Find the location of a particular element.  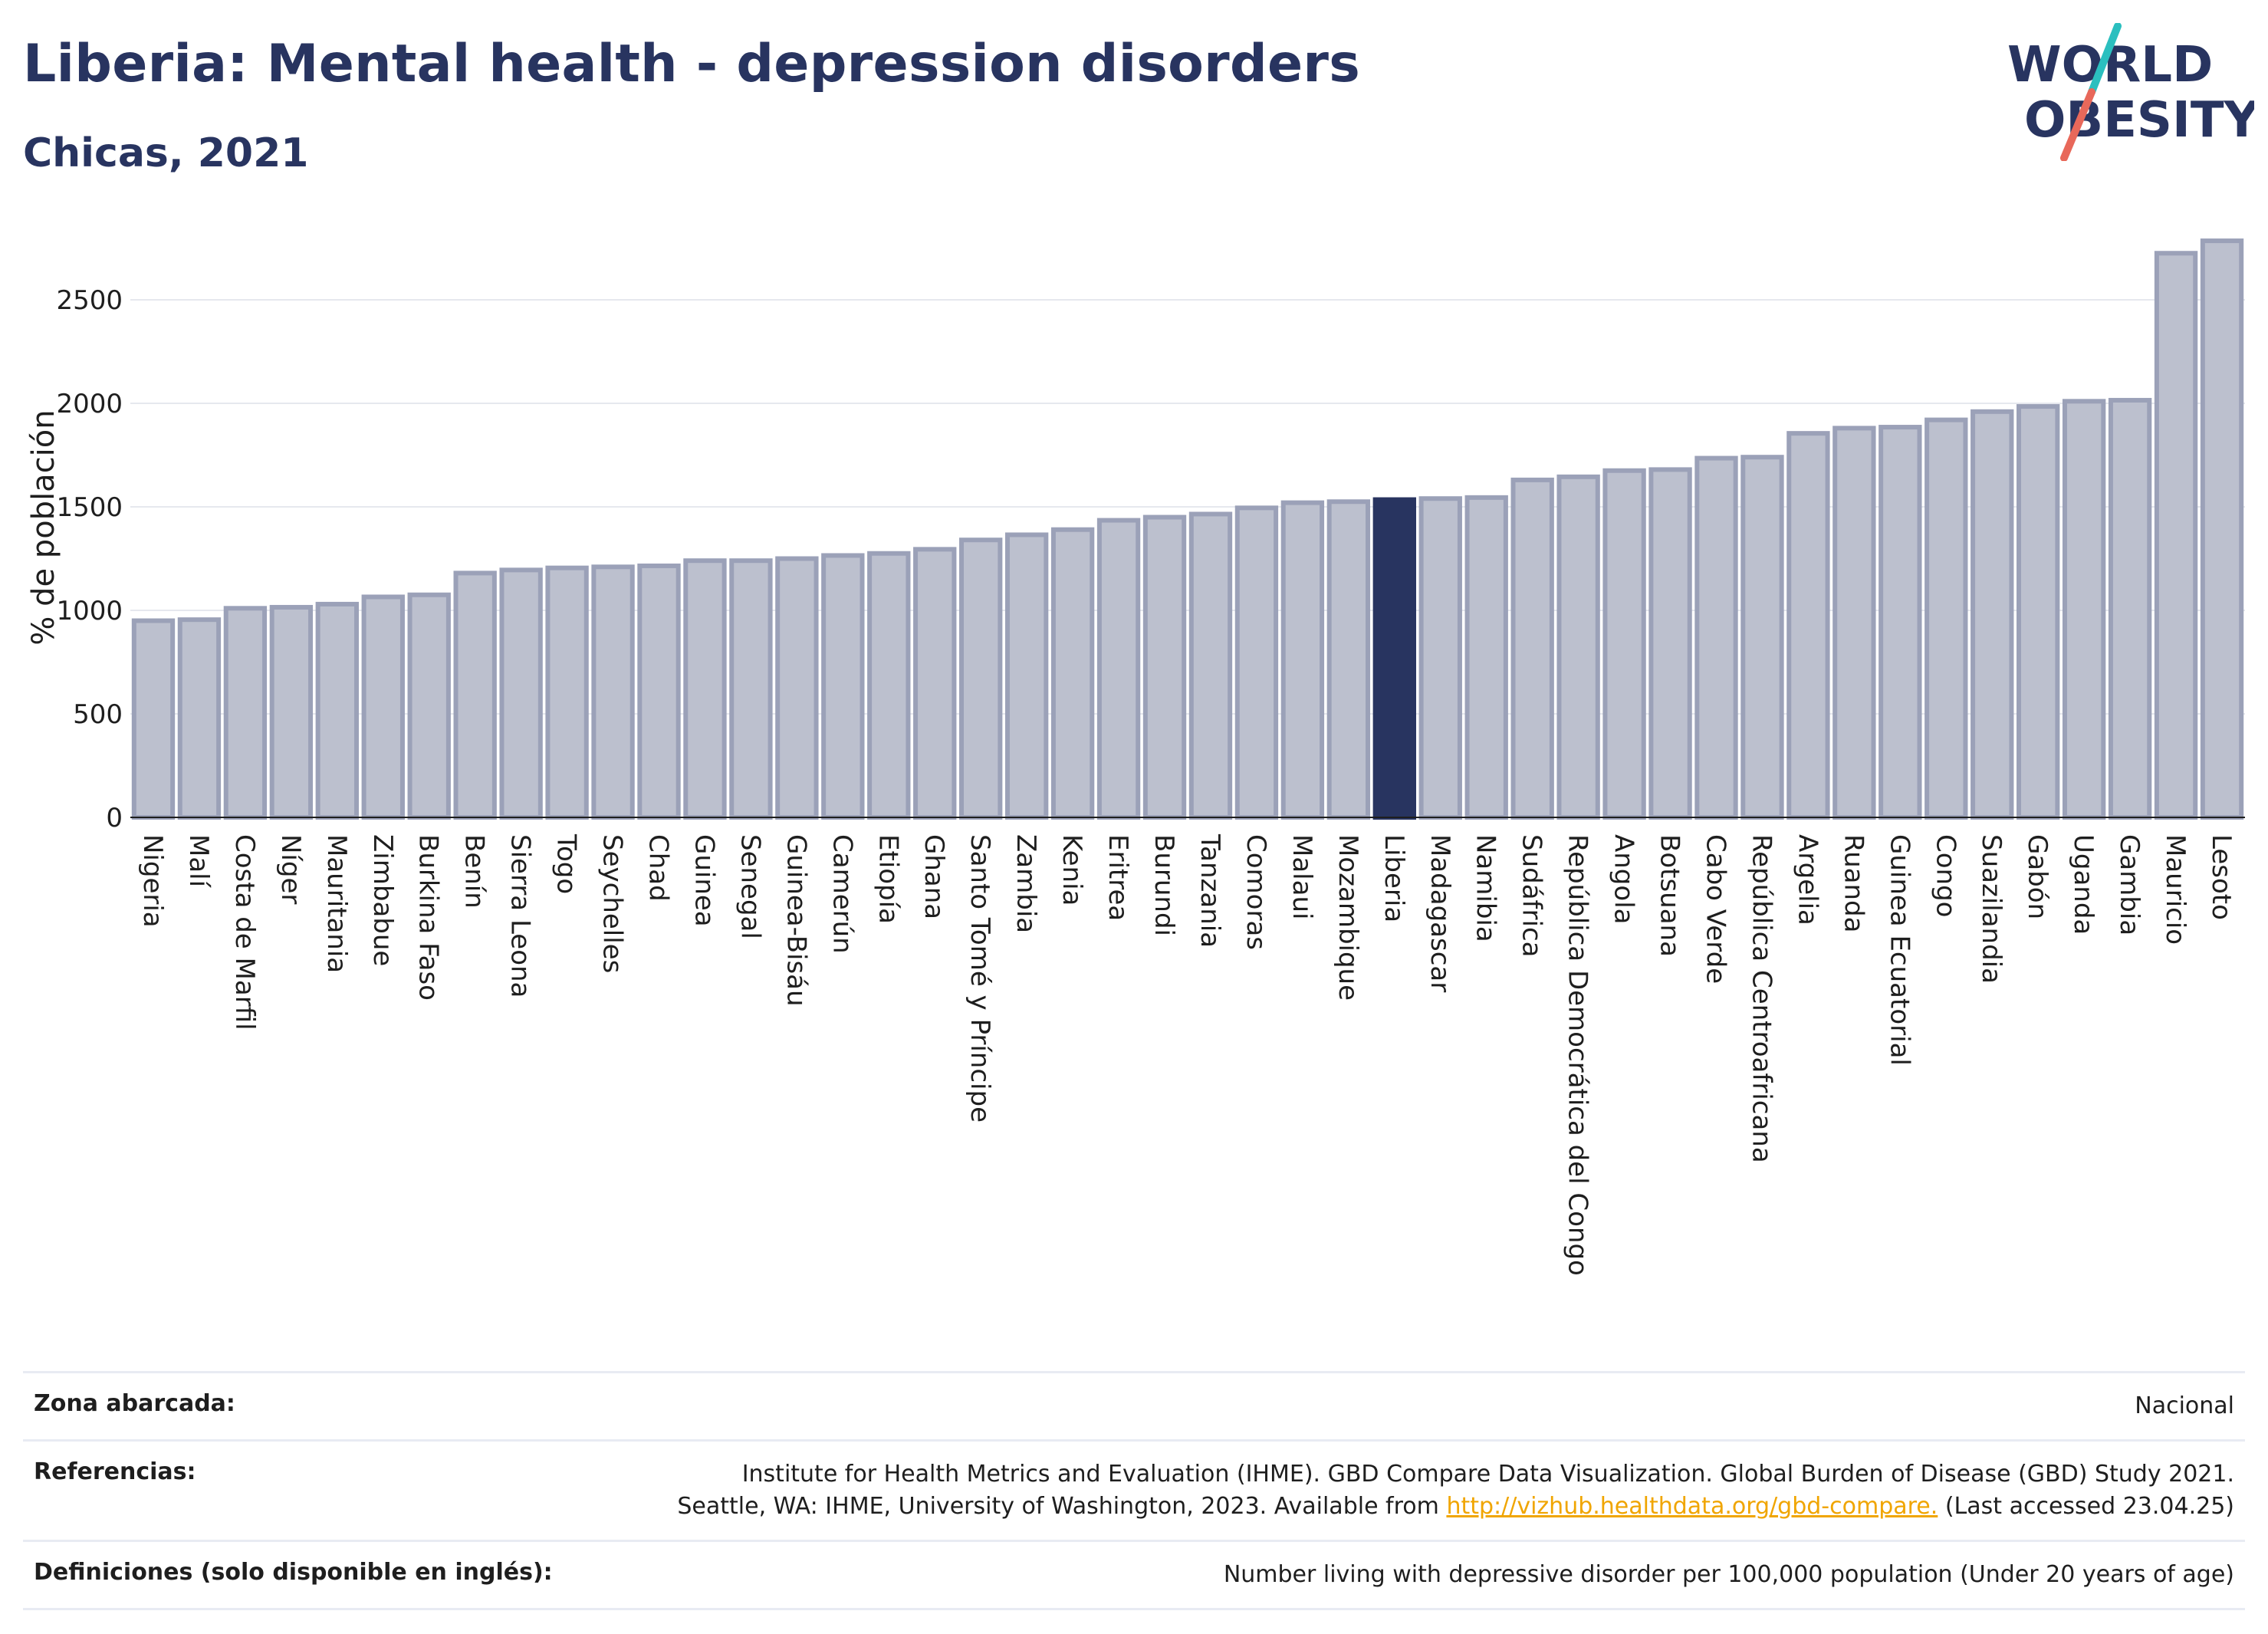

x-category-label: Mauritania is located at coordinates (336, 904).